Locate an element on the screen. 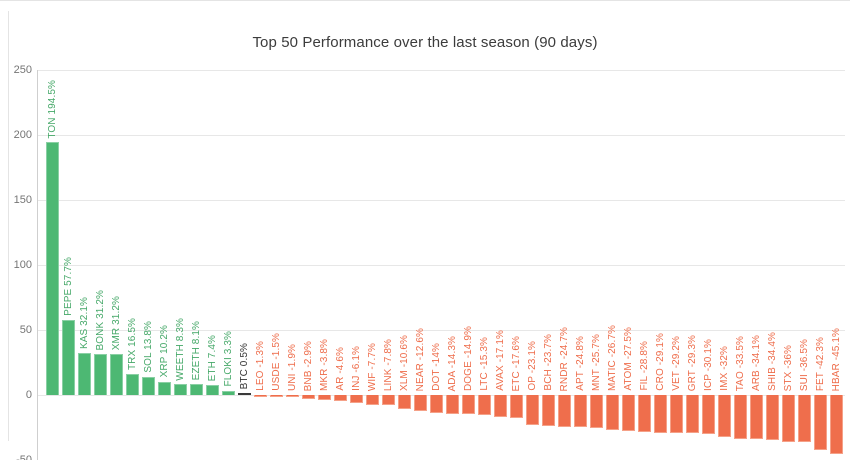 Image resolution: width=850 pixels, height=460 pixels. bar-label-mnt: MNT -25.7% is located at coordinates (596, 362).